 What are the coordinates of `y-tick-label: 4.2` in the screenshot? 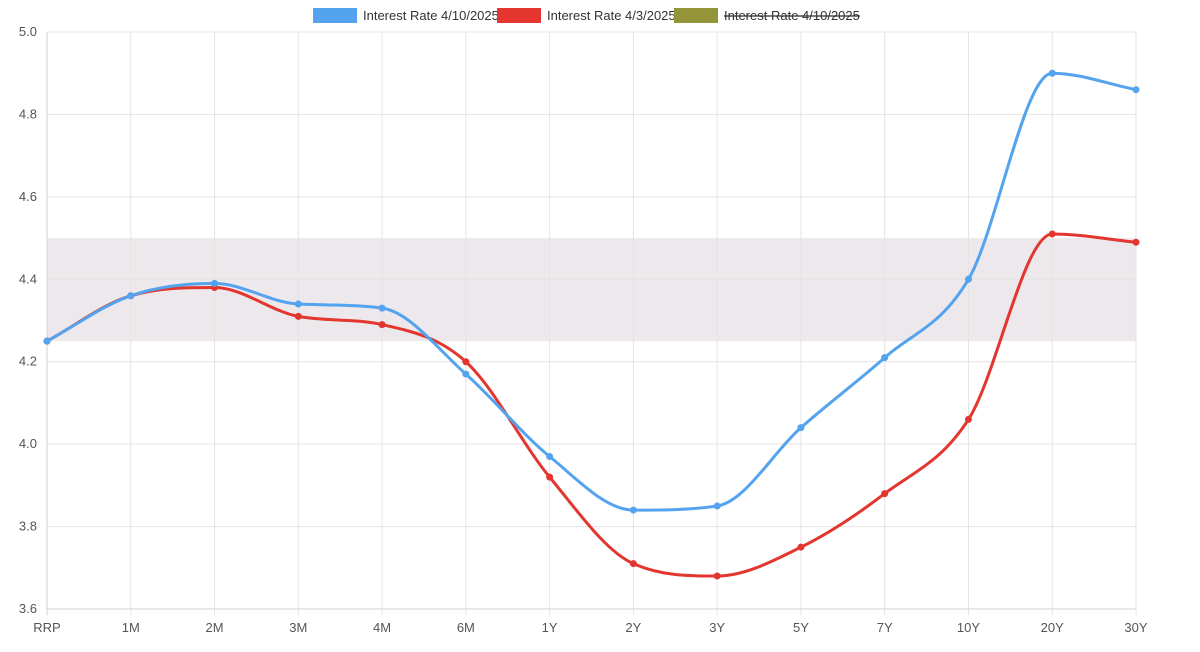 It's located at (28, 361).